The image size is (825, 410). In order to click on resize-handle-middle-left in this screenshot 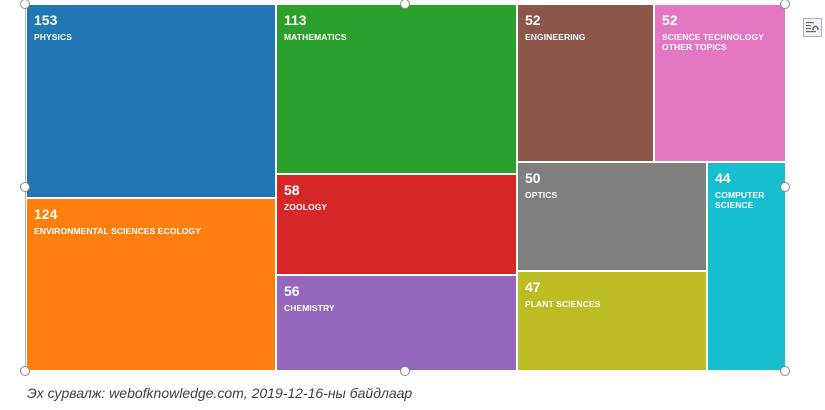, I will do `click(25, 187)`.